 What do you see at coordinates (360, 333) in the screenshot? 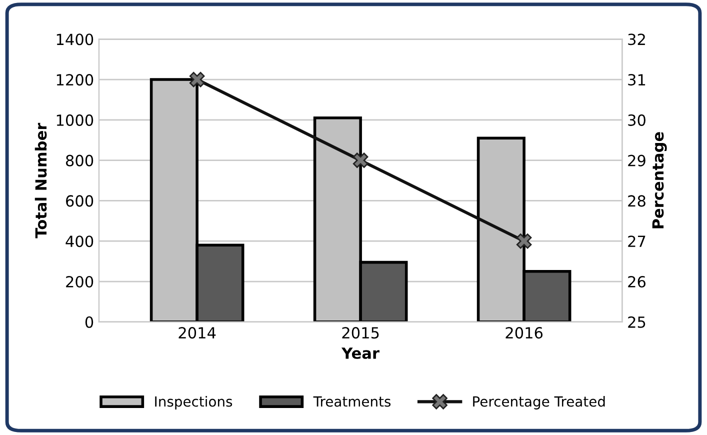
I see `x-tick-label: 2015` at bounding box center [360, 333].